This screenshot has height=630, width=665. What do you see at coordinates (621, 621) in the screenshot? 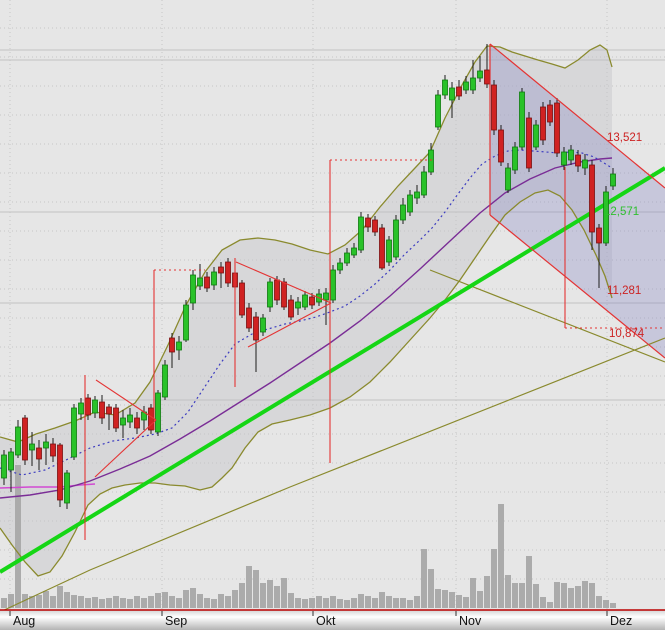
I see `month-label: Dez` at bounding box center [621, 621].